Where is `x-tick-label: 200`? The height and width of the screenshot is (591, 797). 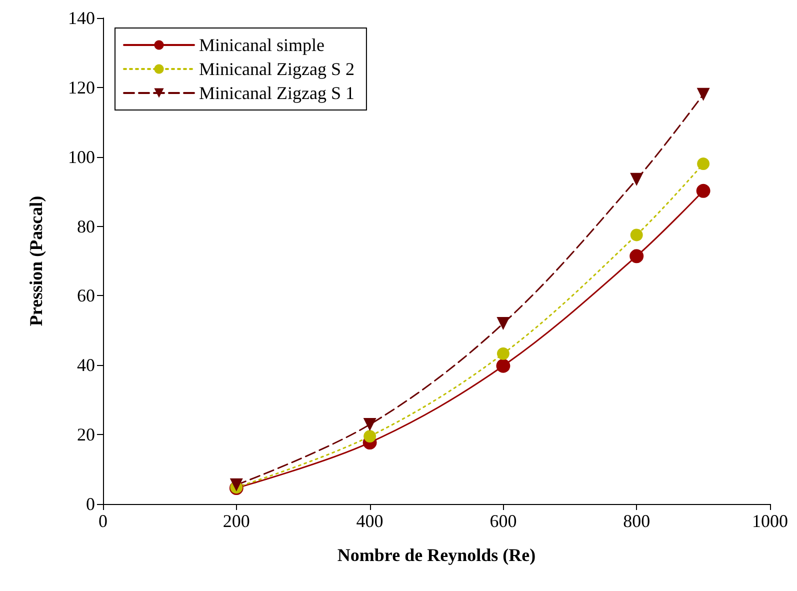 x-tick-label: 200 is located at coordinates (236, 521).